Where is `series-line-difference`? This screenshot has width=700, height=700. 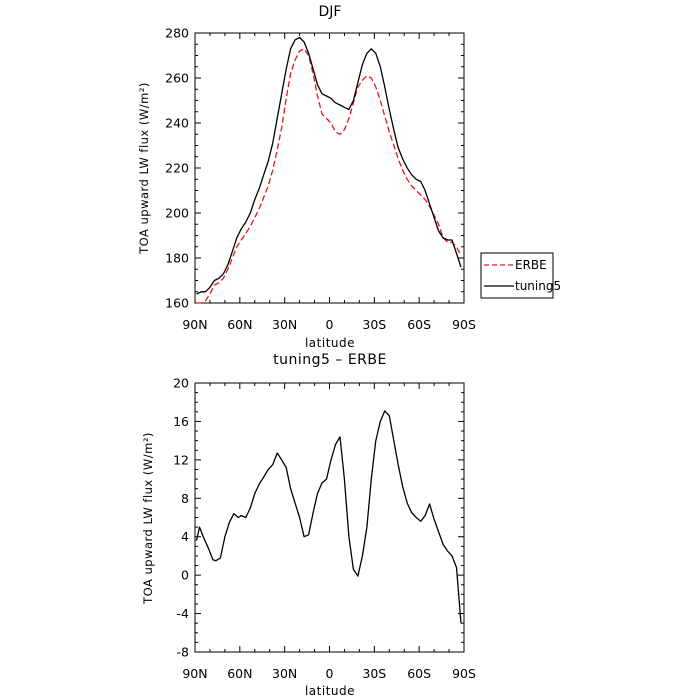 series-line-difference is located at coordinates (328, 517).